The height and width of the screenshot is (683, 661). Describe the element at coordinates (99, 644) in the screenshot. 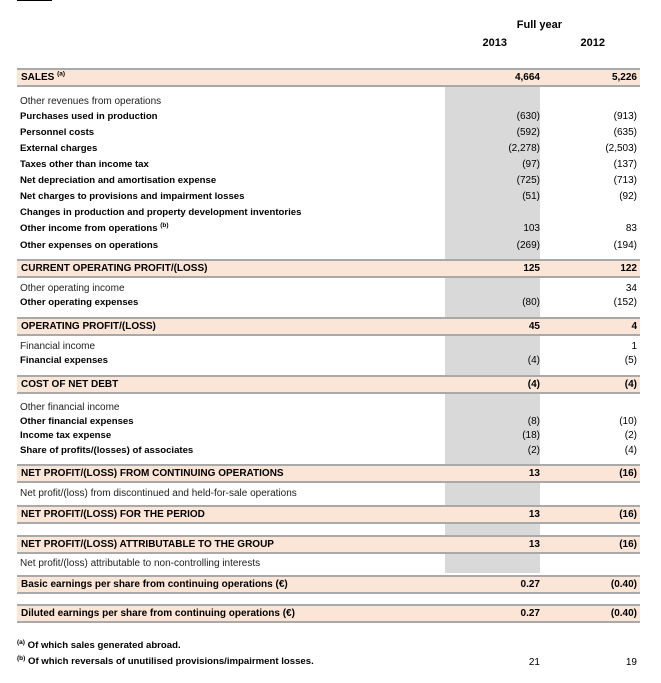

I see `footnote: (a) Of which sales generated abroad.` at that location.